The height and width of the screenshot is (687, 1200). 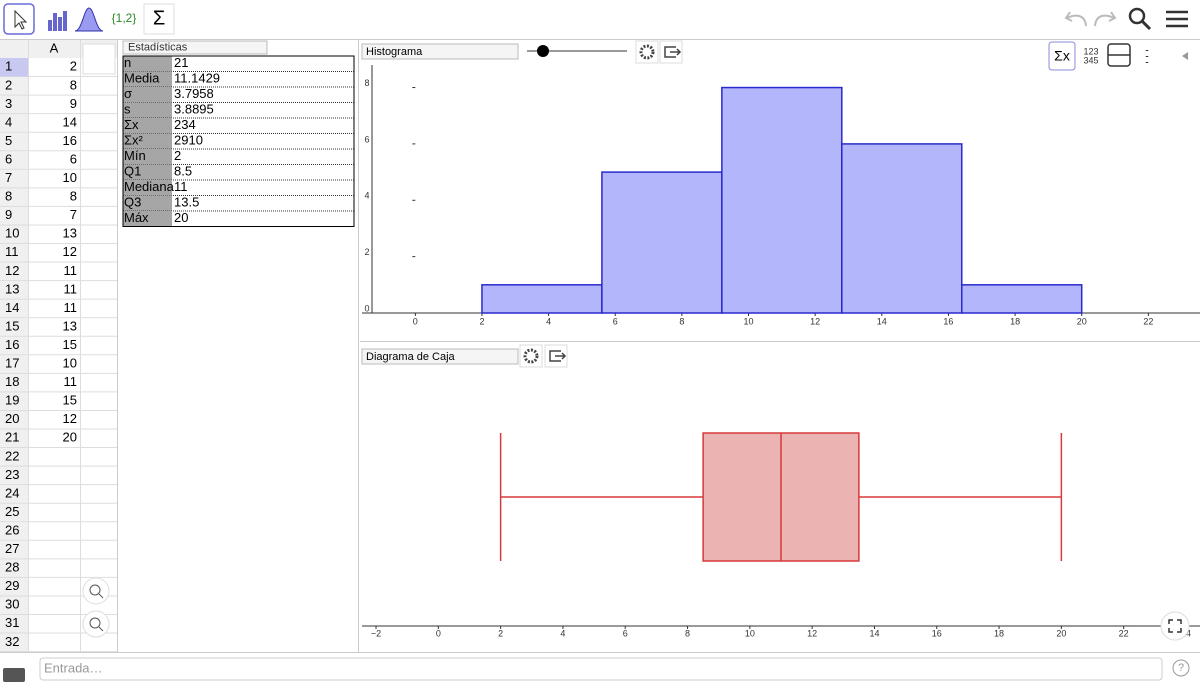 What do you see at coordinates (124, 18) in the screenshot?
I see `list-tool: {1,2}` at bounding box center [124, 18].